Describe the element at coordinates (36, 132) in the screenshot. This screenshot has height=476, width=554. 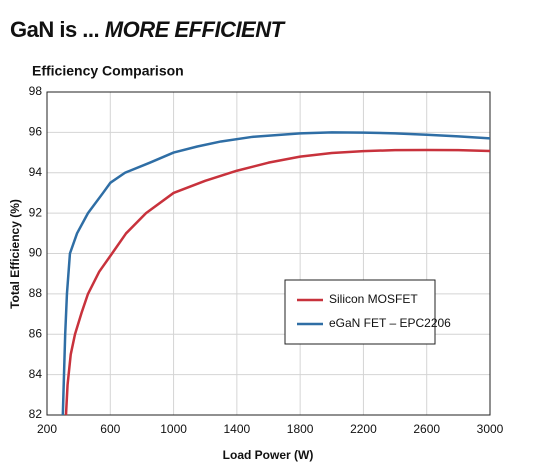
I see `y-tick-label: 96` at that location.